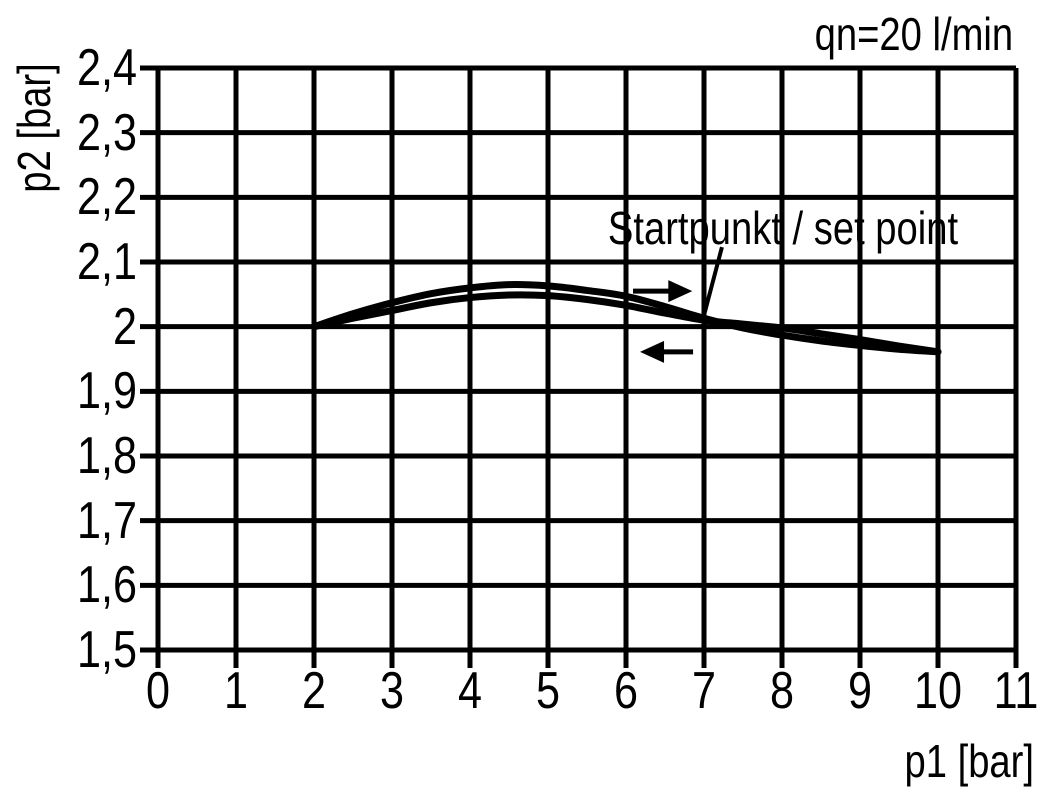  Describe the element at coordinates (783, 228) in the screenshot. I see `setpoint-annotation: Startpunkt / set point` at that location.